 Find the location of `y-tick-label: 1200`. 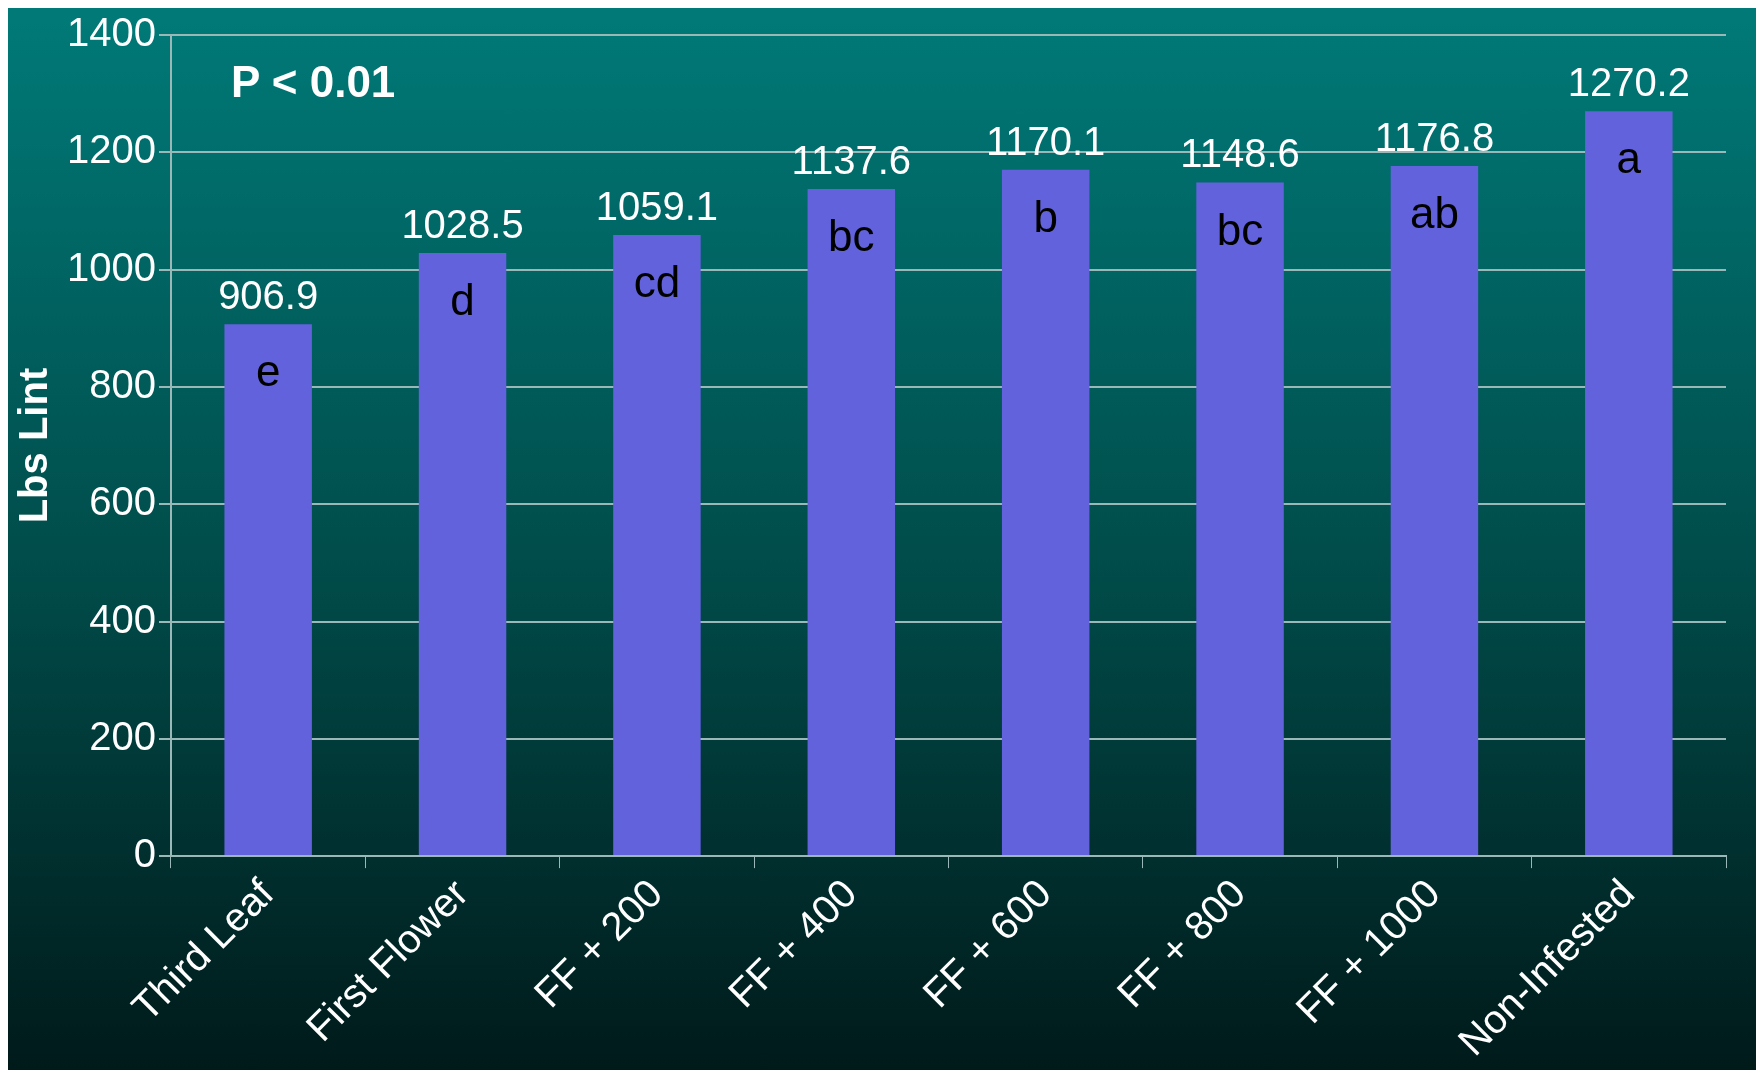

y-tick-label: 1200 is located at coordinates (111, 149).